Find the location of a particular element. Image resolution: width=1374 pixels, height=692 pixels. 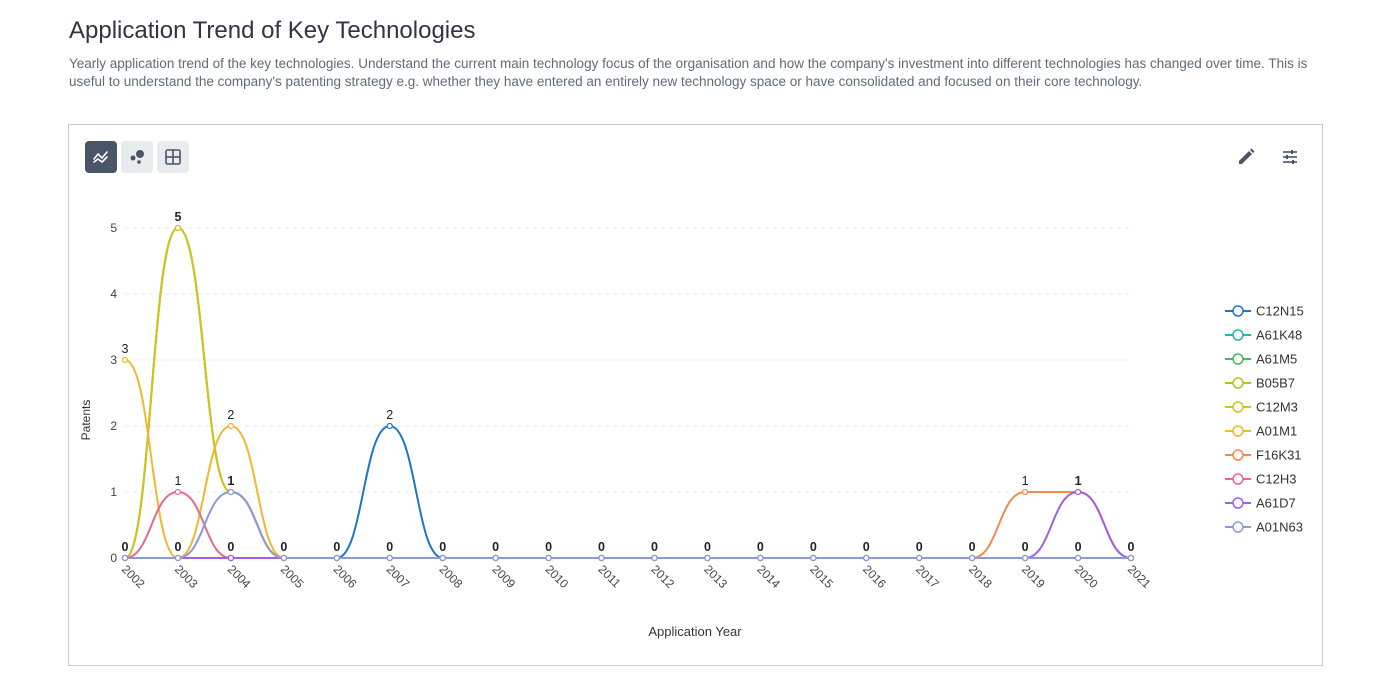

x-tick-label: 2008 is located at coordinates (451, 576).